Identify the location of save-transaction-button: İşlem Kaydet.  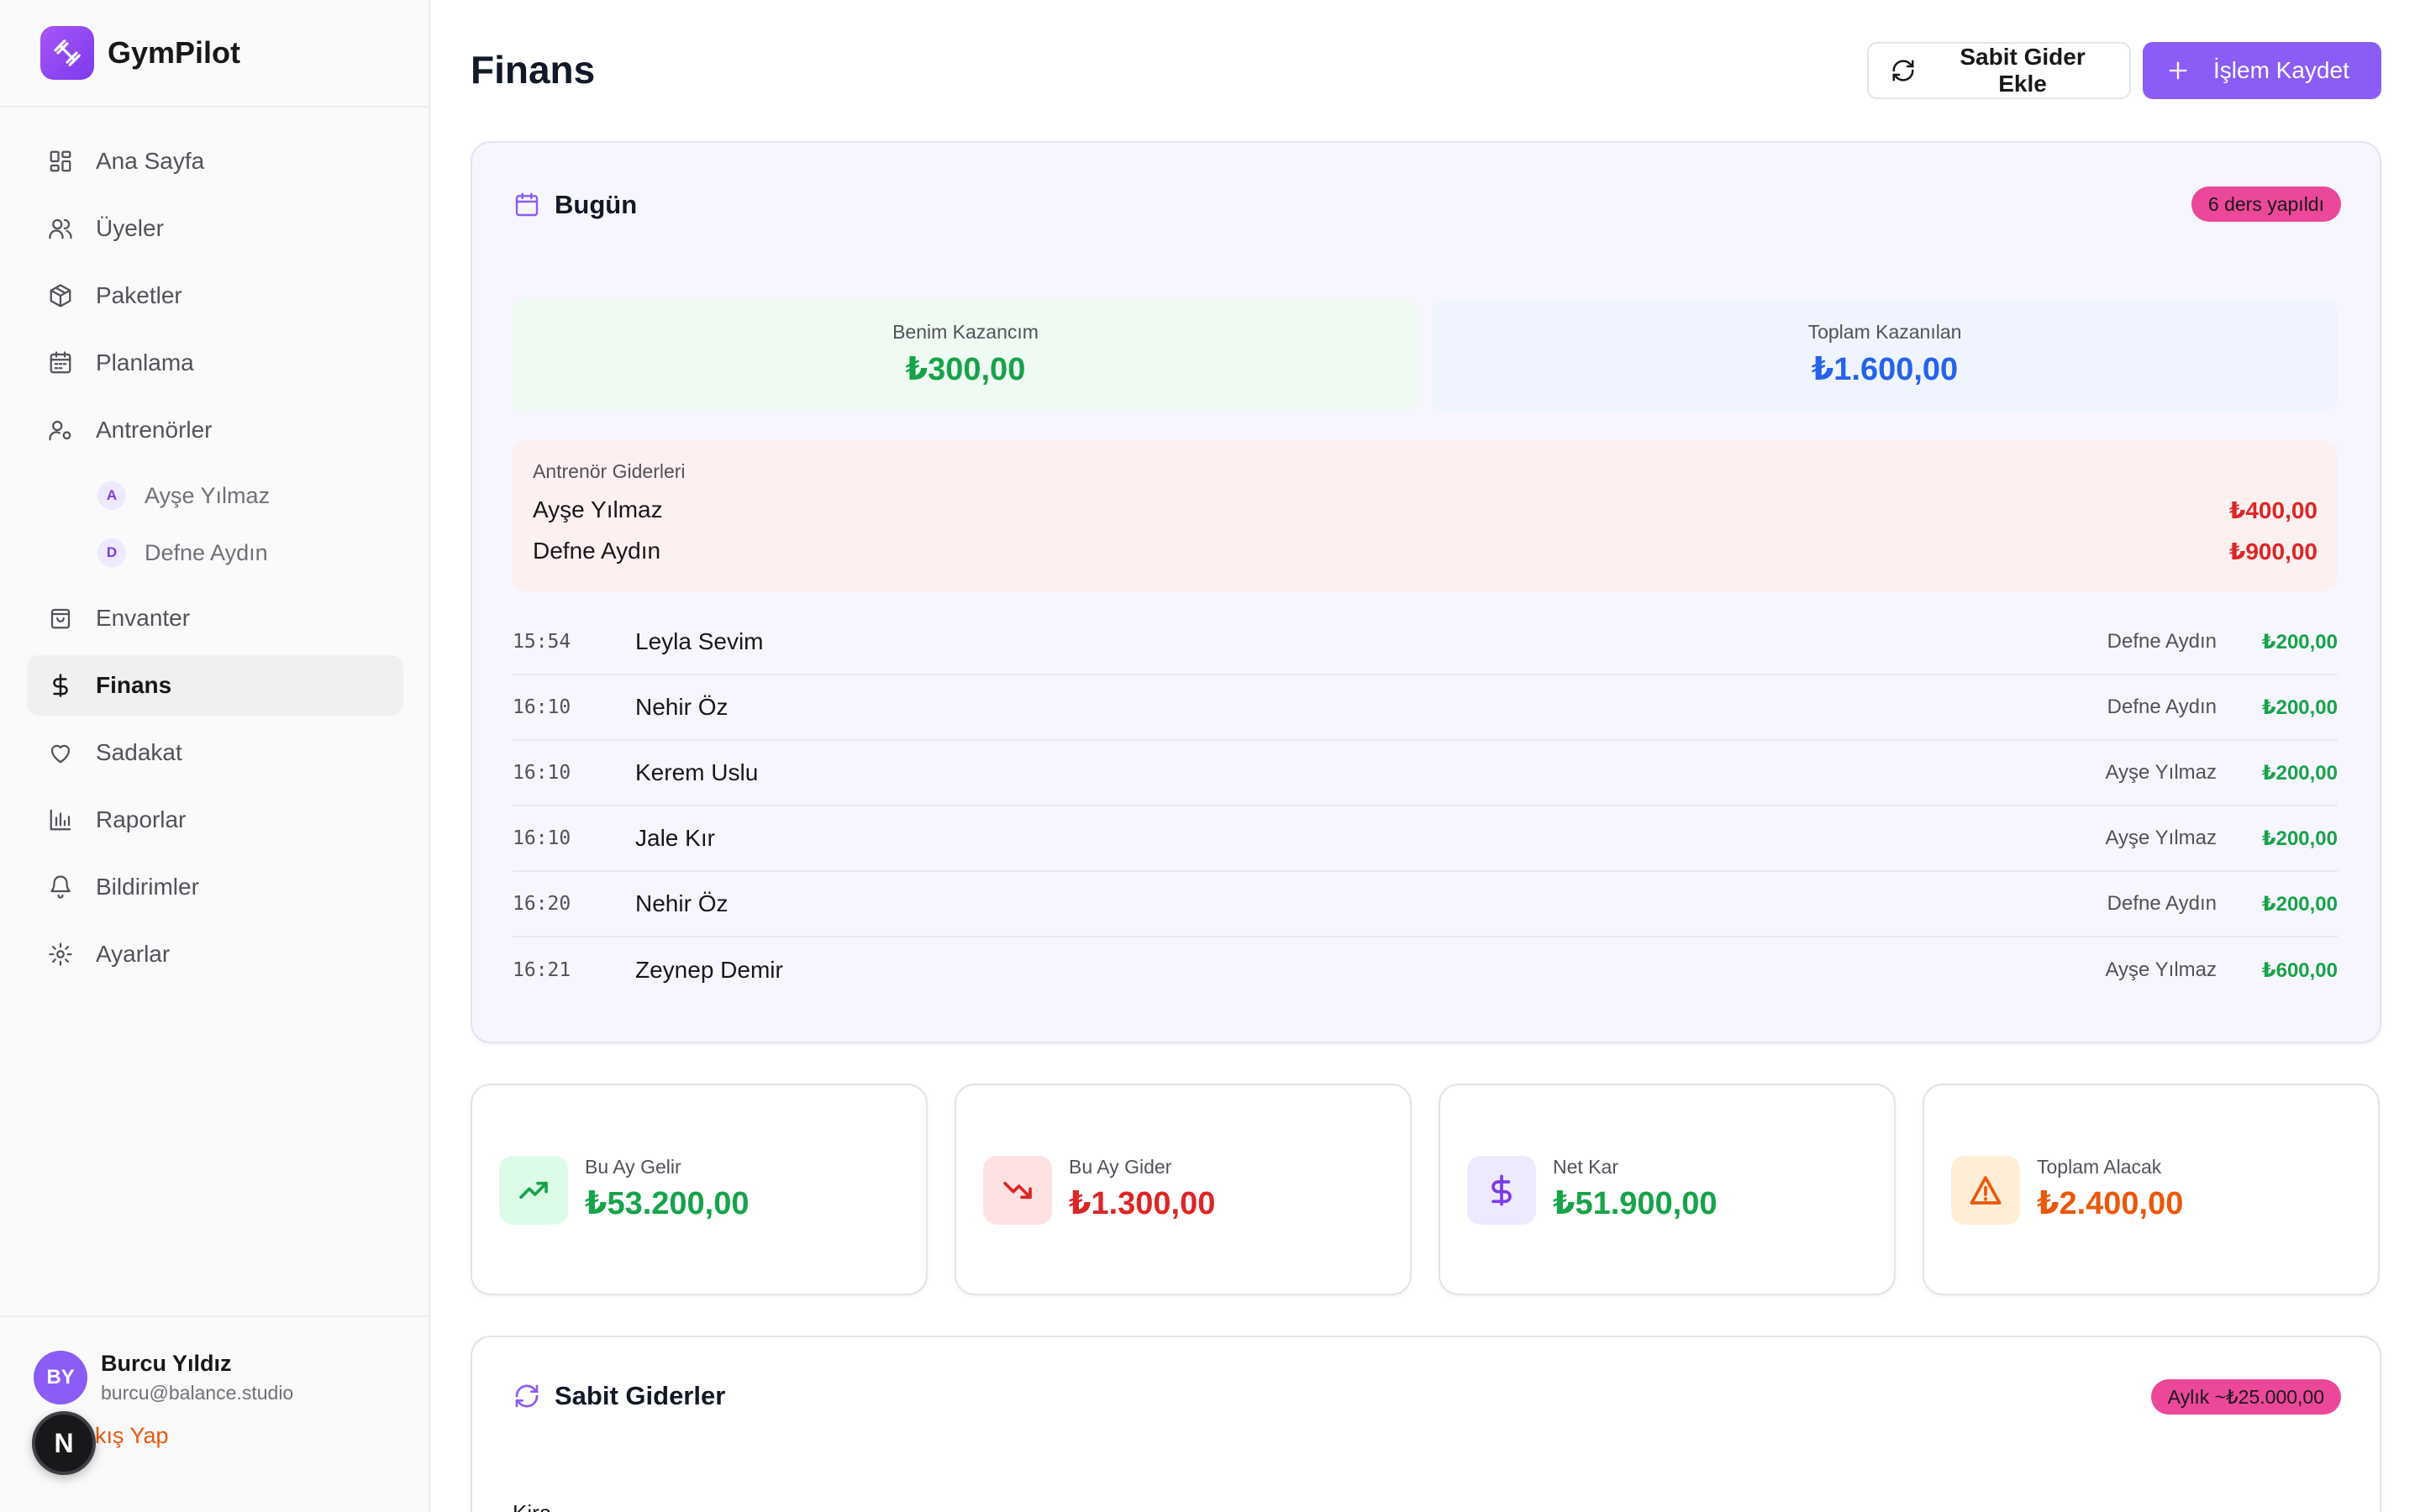
(2262, 70).